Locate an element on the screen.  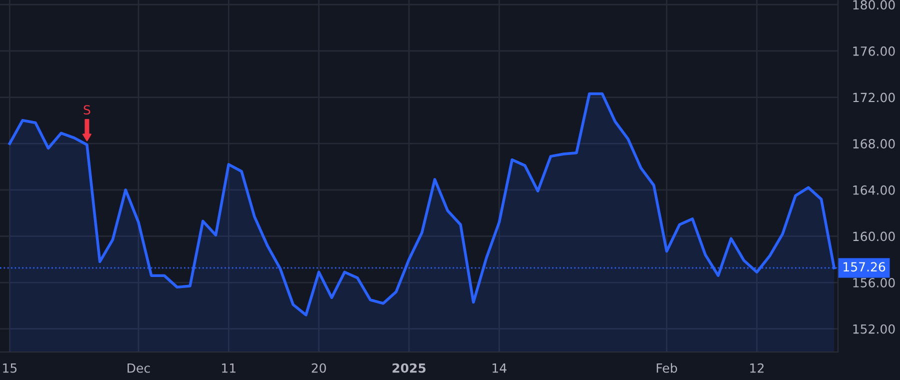
x-tick-label: 12 is located at coordinates (757, 368).